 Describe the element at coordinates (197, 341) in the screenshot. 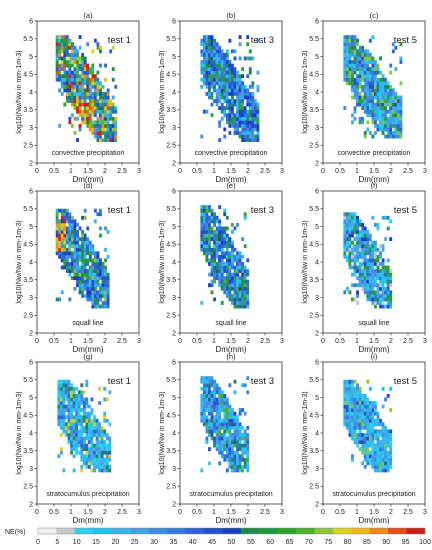

I see `x-tick-label: 0.5` at that location.